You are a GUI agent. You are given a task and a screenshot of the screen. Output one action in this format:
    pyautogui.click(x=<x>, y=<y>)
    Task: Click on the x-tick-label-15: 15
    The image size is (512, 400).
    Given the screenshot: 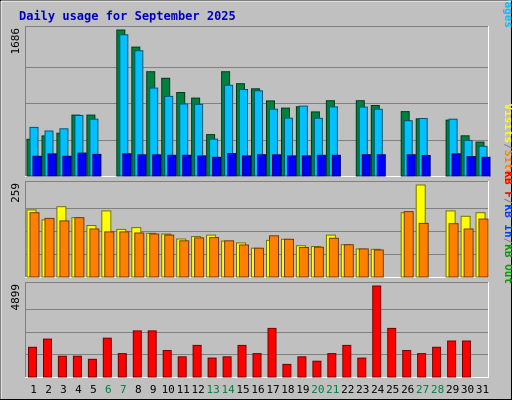 What is the action you would take?
    pyautogui.click(x=242, y=389)
    